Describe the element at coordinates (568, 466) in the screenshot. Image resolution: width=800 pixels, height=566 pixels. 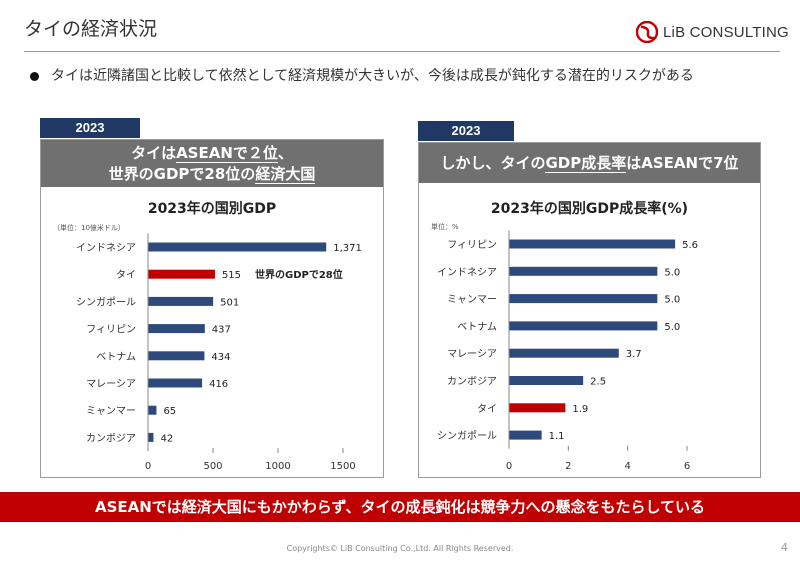
I see `x-tick-label: 2` at that location.